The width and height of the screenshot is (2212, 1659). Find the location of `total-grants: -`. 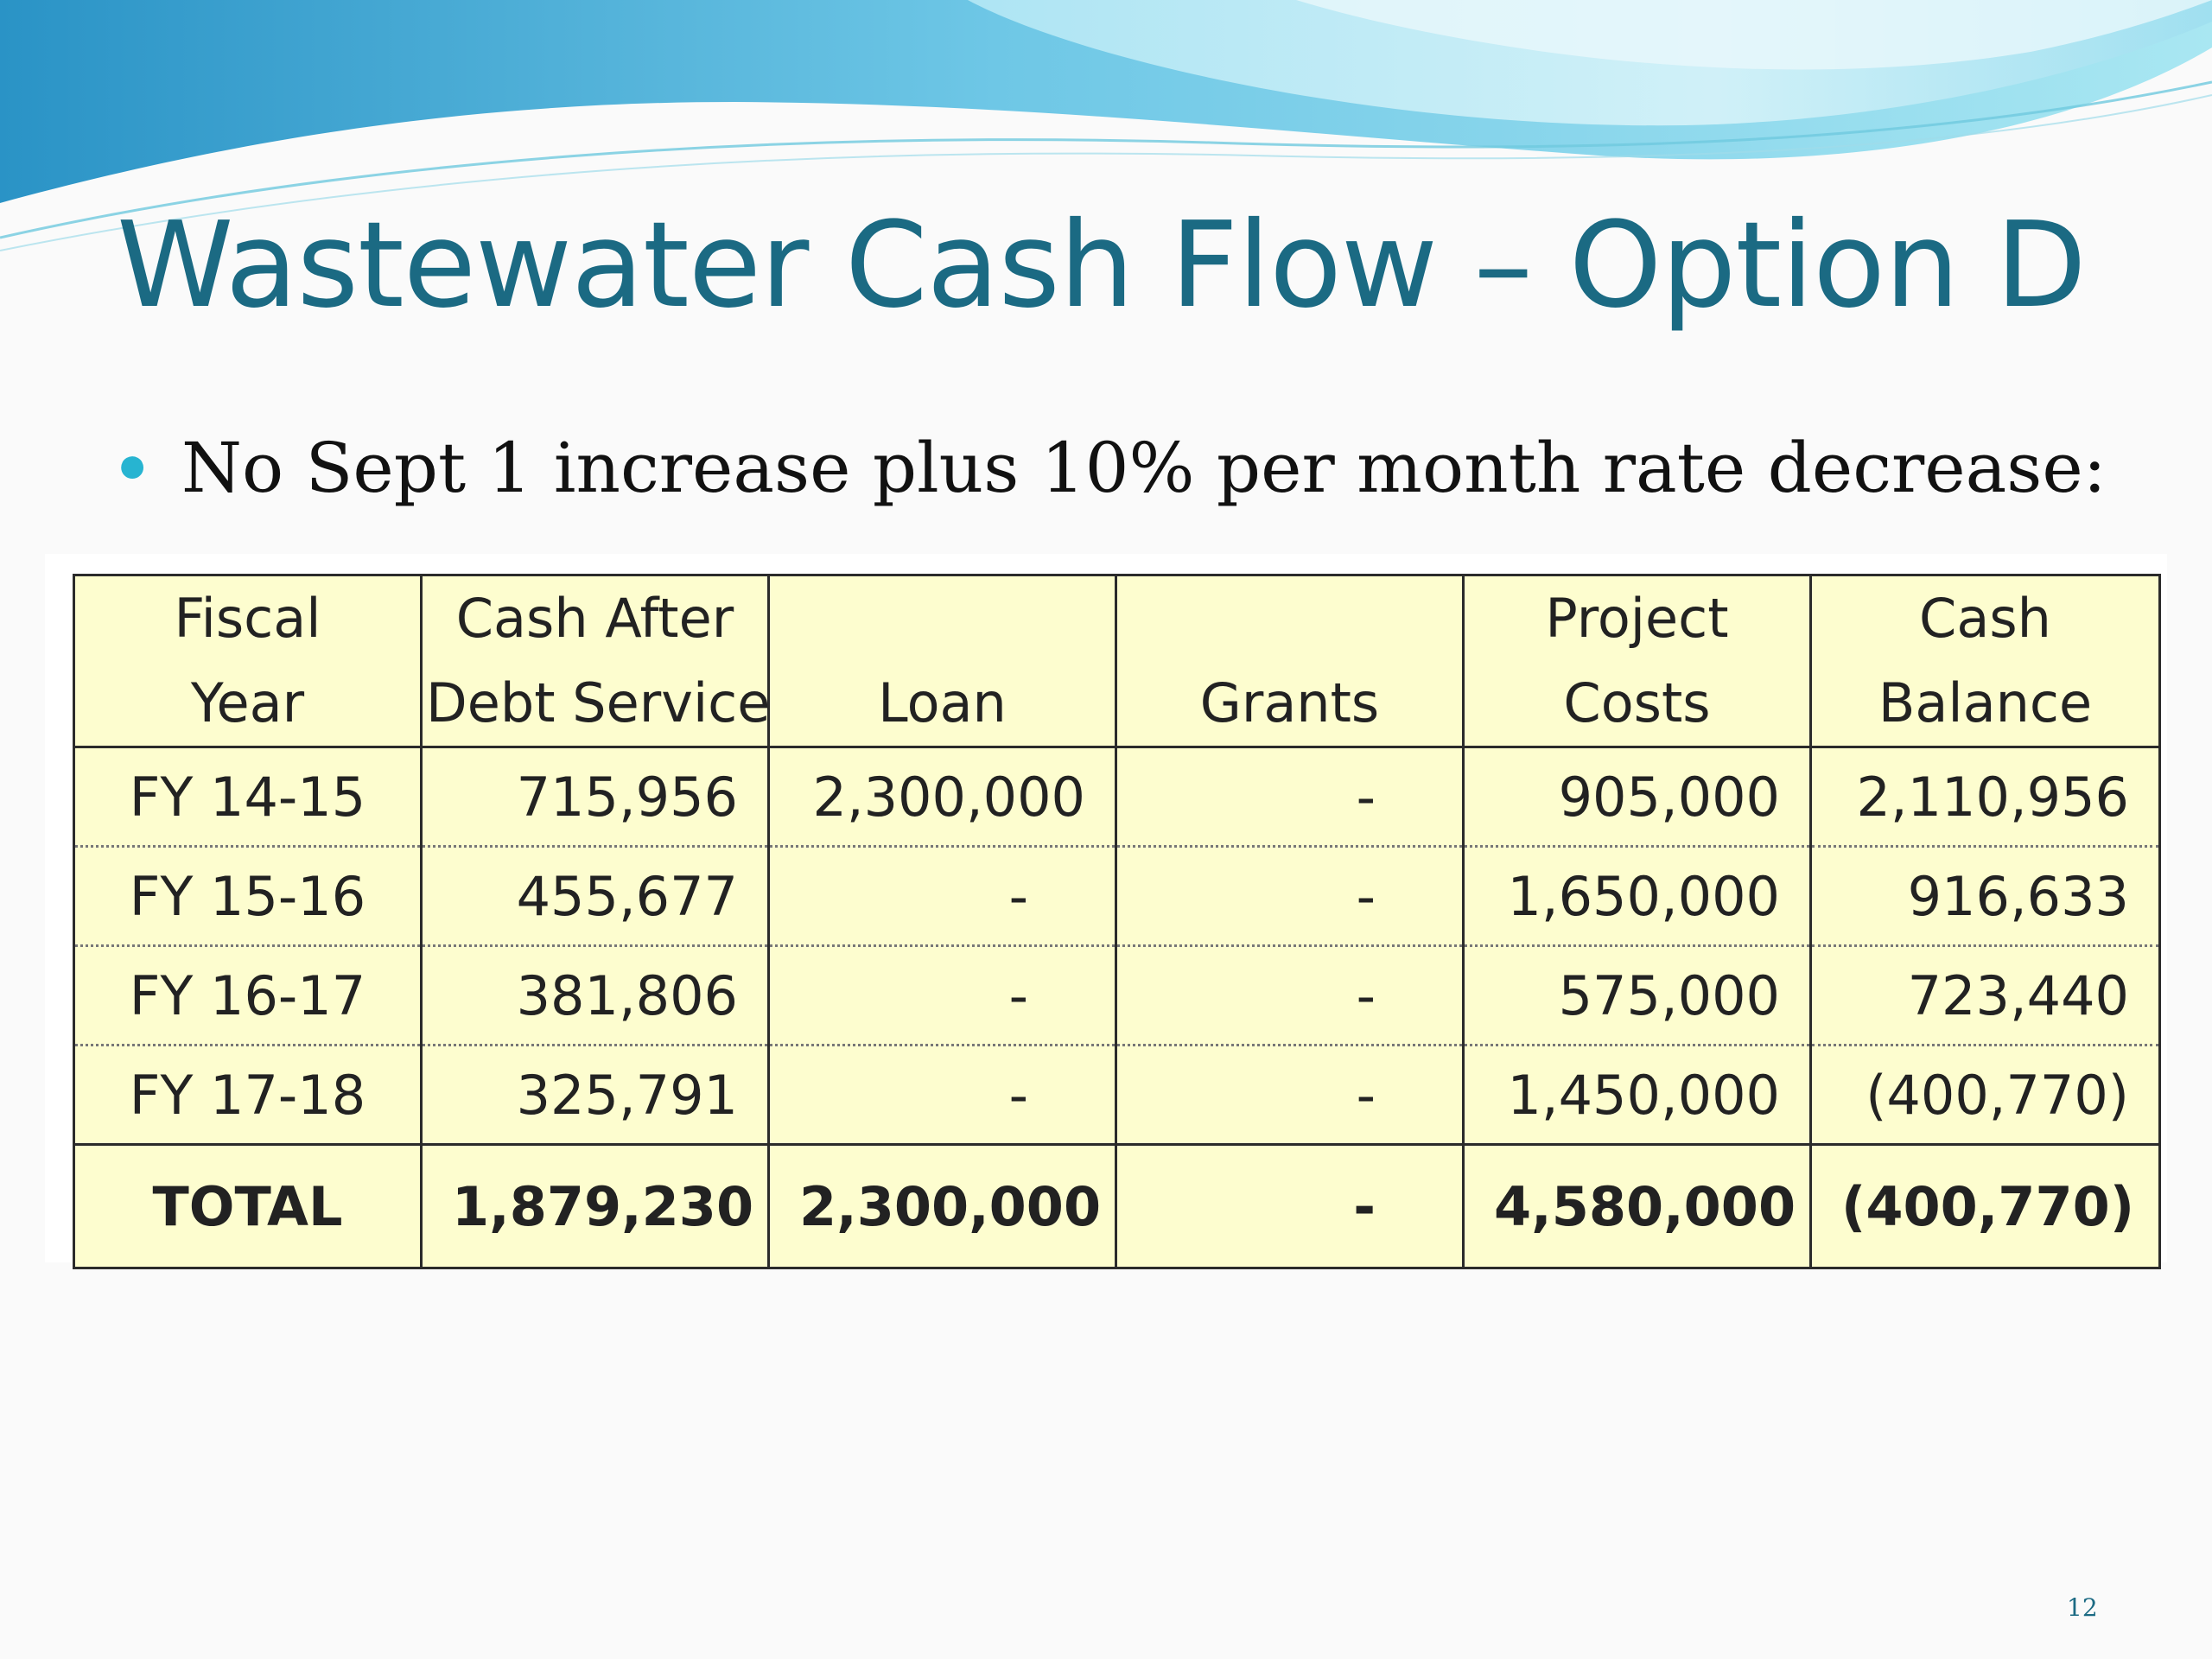

total-grants: - is located at coordinates (1290, 1206).